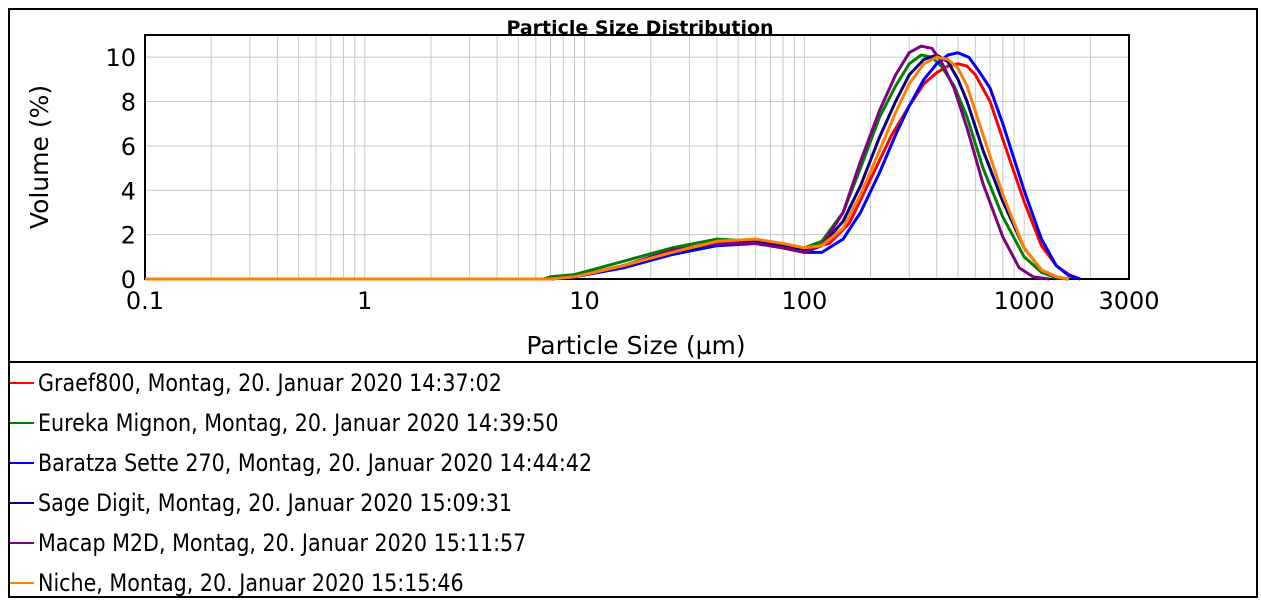 Image resolution: width=1261 pixels, height=603 pixels. I want to click on y-tick-label: 10, so click(120, 58).